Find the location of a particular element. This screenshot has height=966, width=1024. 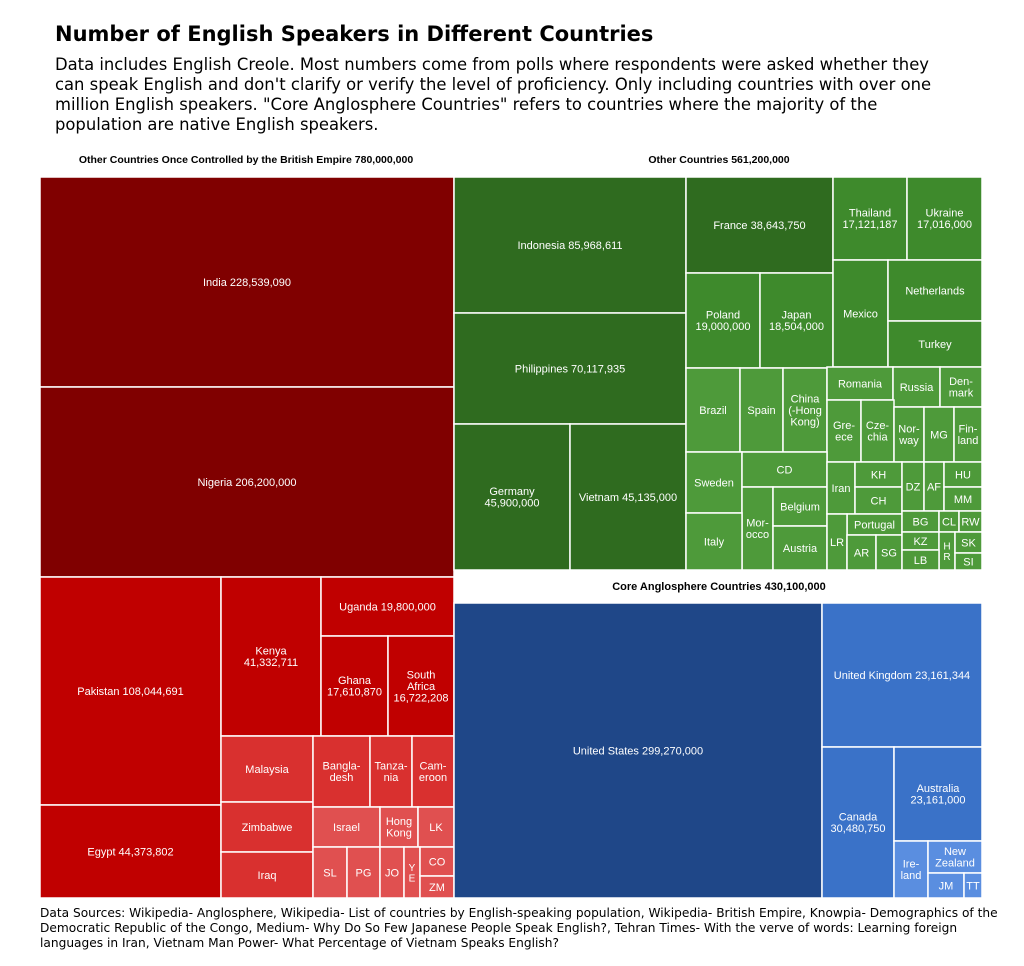

cell-label: Iraq is located at coordinates (267, 876).